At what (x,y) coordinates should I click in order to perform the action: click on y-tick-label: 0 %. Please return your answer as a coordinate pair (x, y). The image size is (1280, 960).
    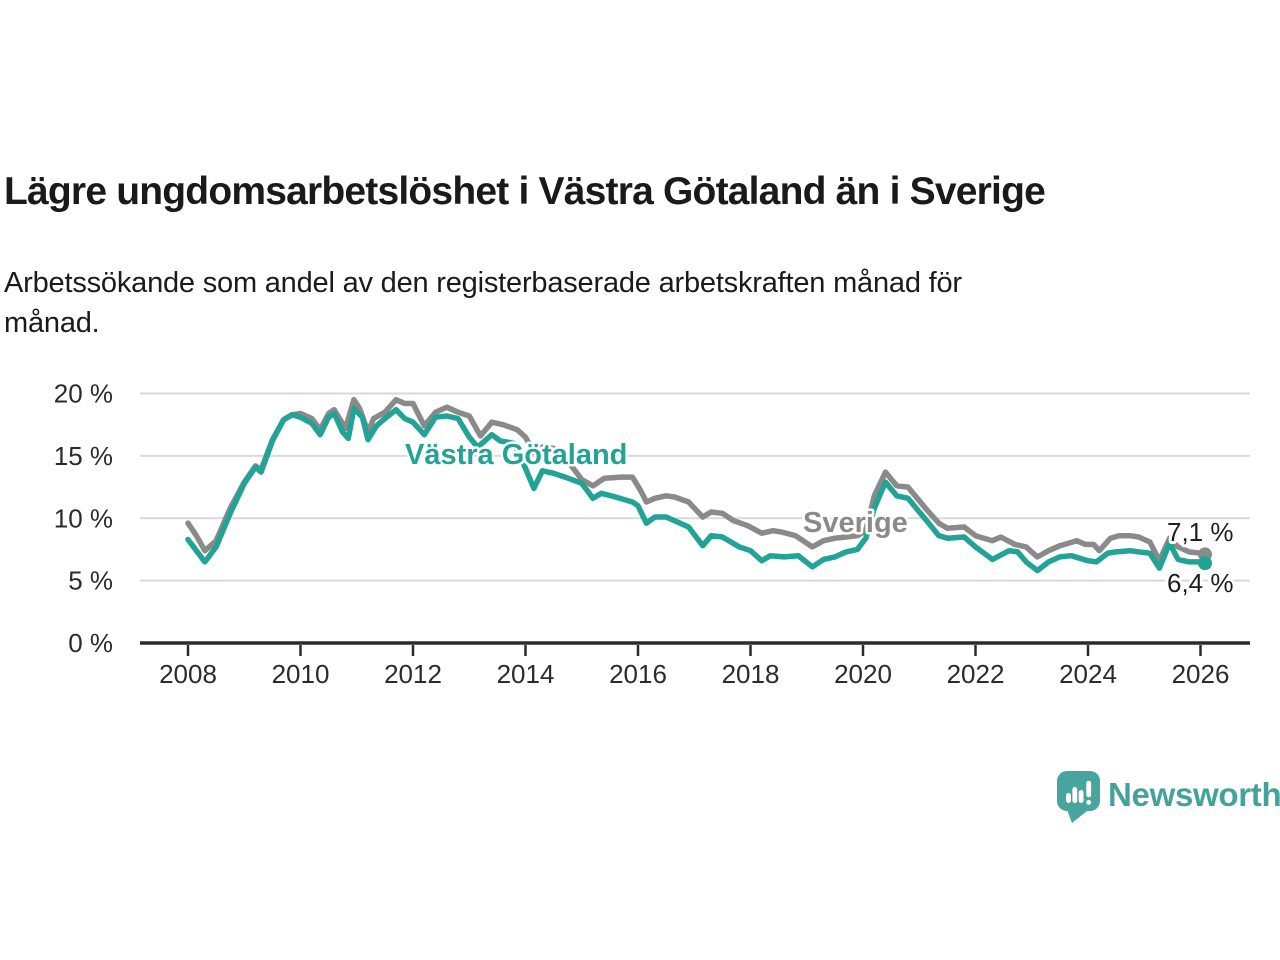
    Looking at the image, I should click on (90, 643).